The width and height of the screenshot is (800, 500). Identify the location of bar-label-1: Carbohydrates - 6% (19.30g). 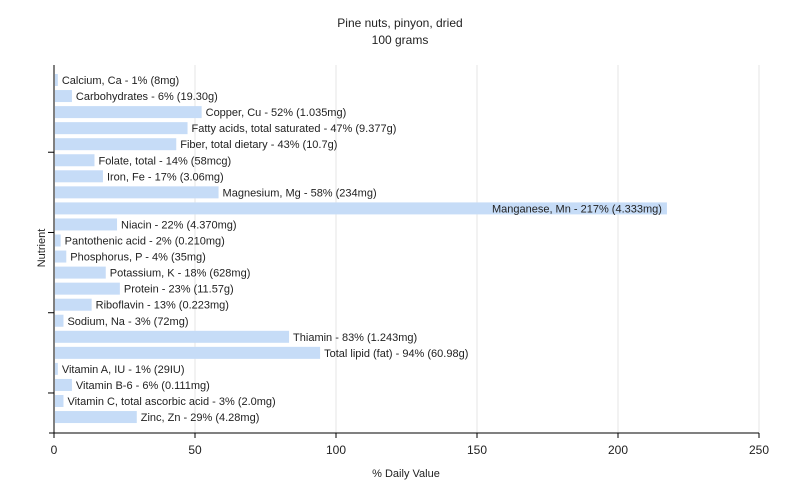
(147, 97).